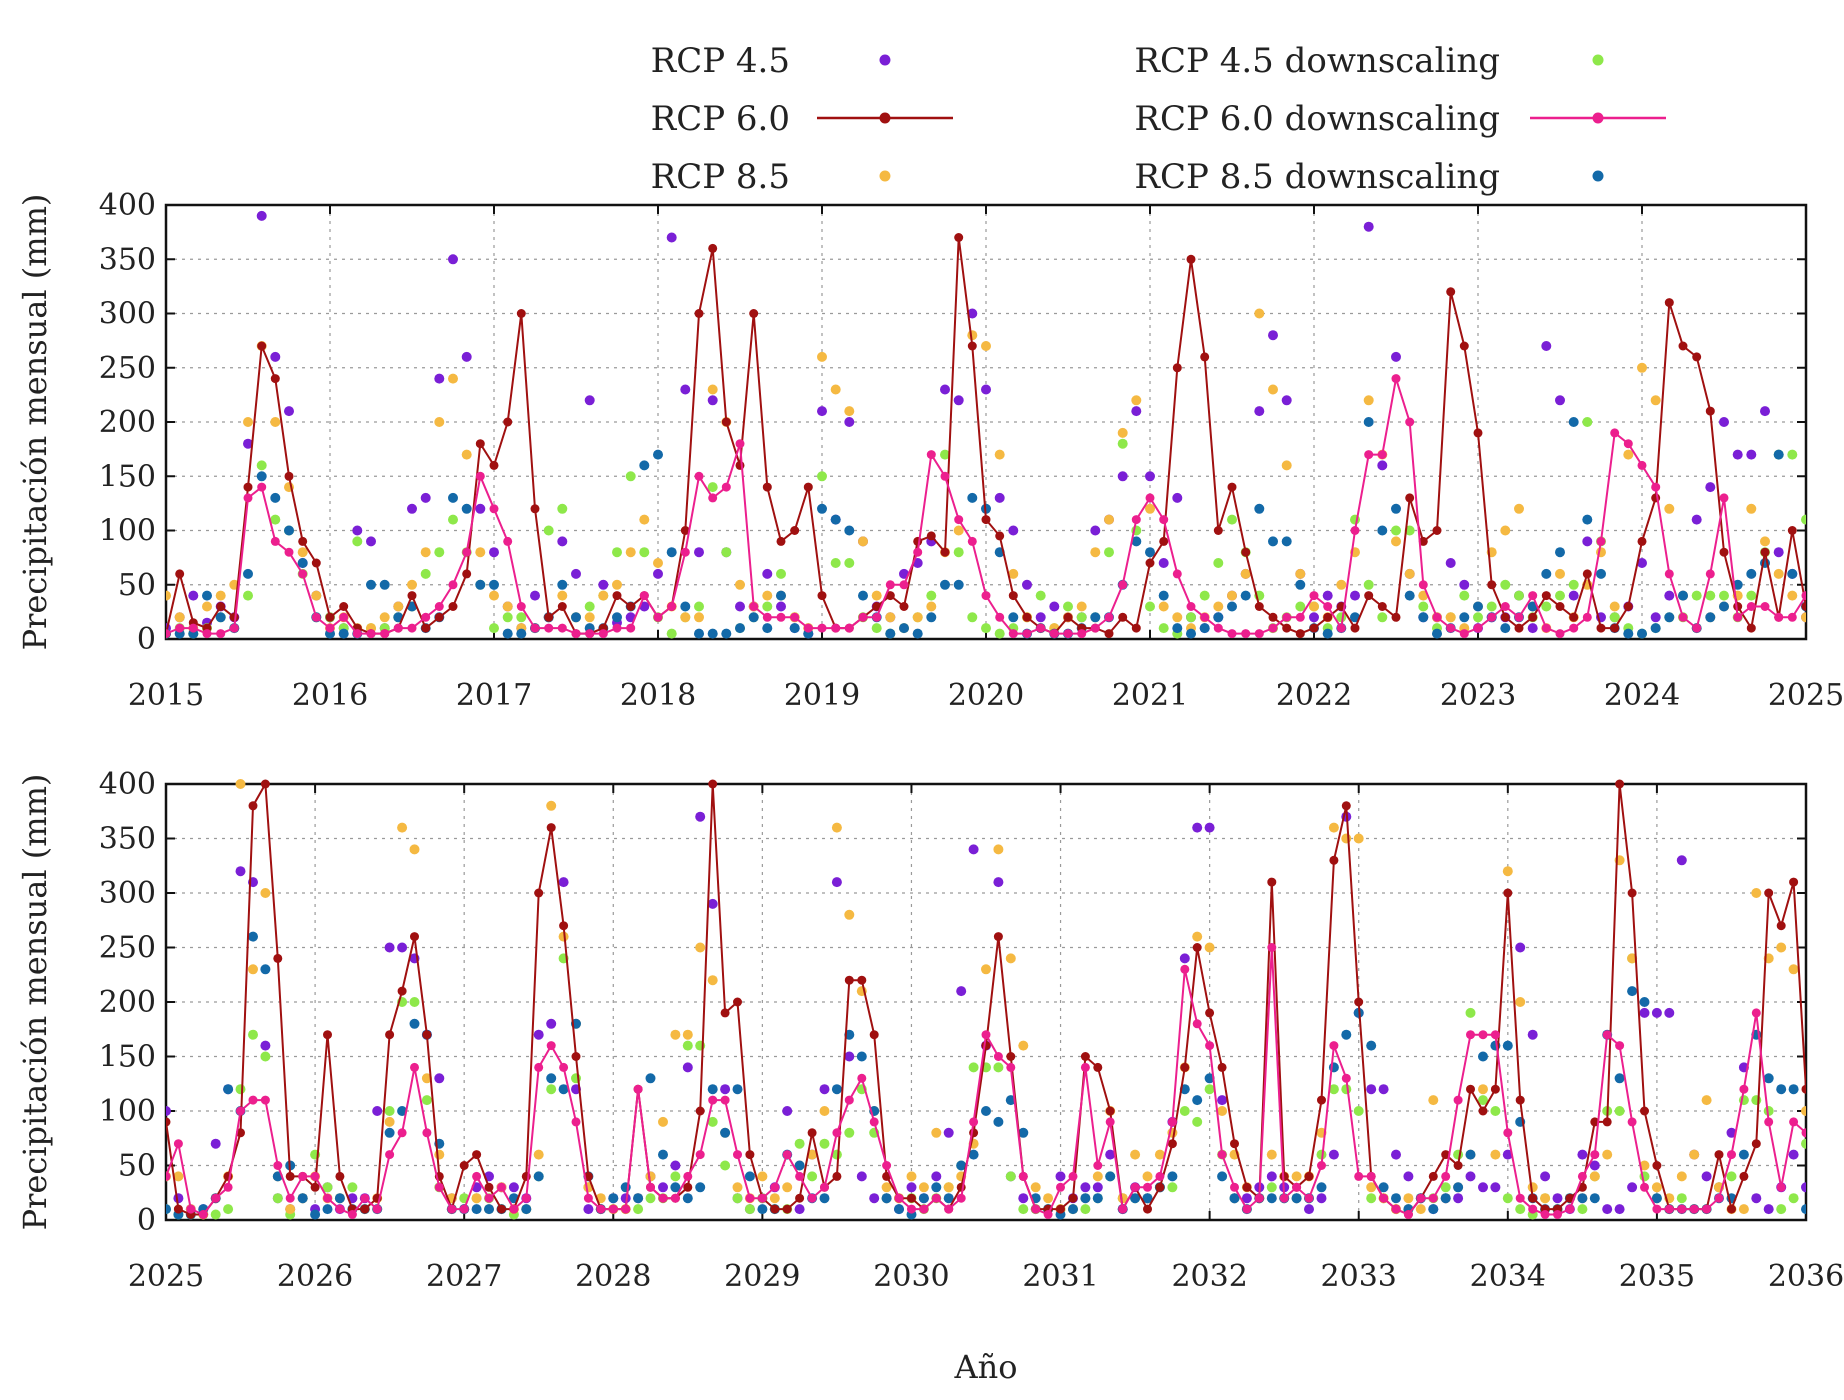 Image resolution: width=1844 pixels, height=1400 pixels. What do you see at coordinates (127, 1057) in the screenshot?
I see `y-tick-label: 150` at bounding box center [127, 1057].